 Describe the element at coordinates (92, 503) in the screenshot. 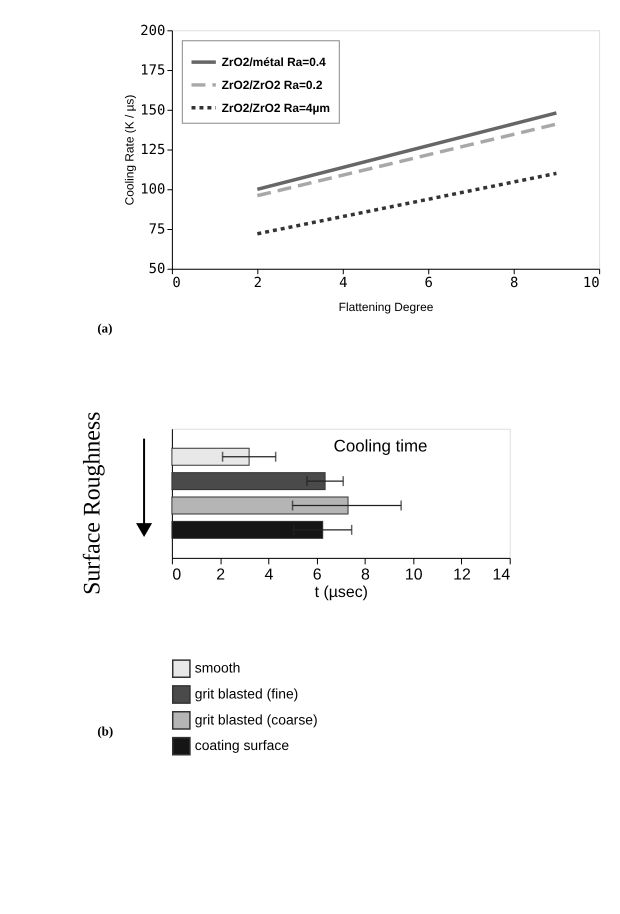

I see `y-axis-title: Surface Roughness` at that location.